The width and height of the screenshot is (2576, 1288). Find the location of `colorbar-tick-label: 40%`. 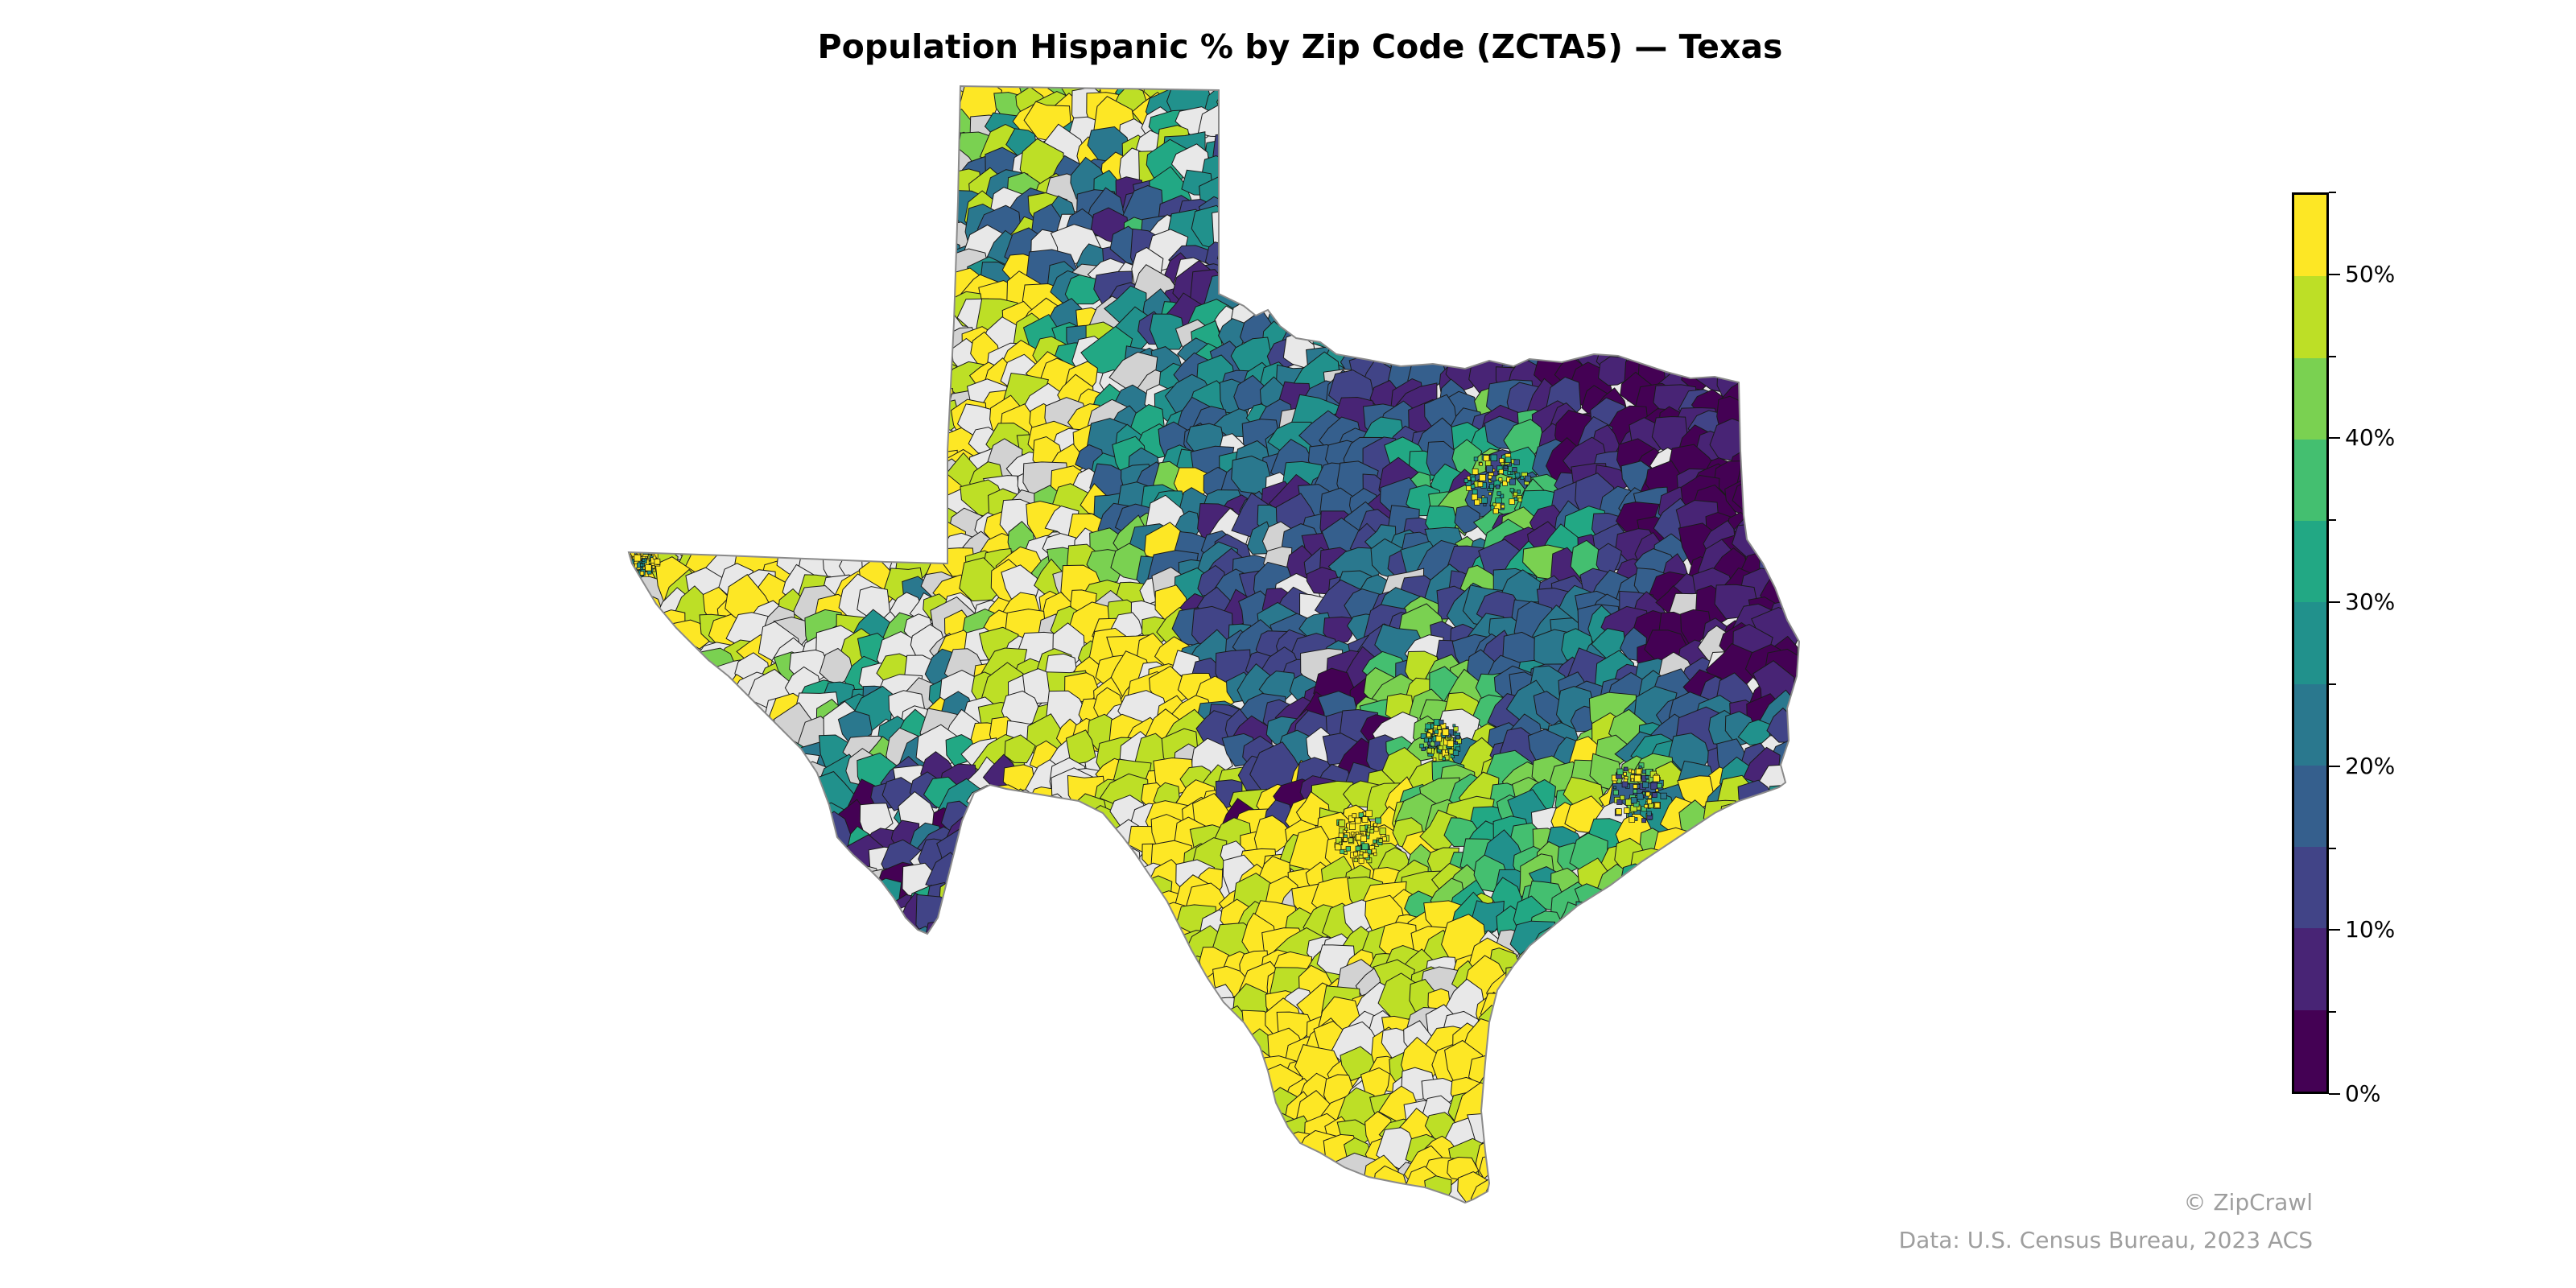

colorbar-tick-label: 40% is located at coordinates (2370, 438).